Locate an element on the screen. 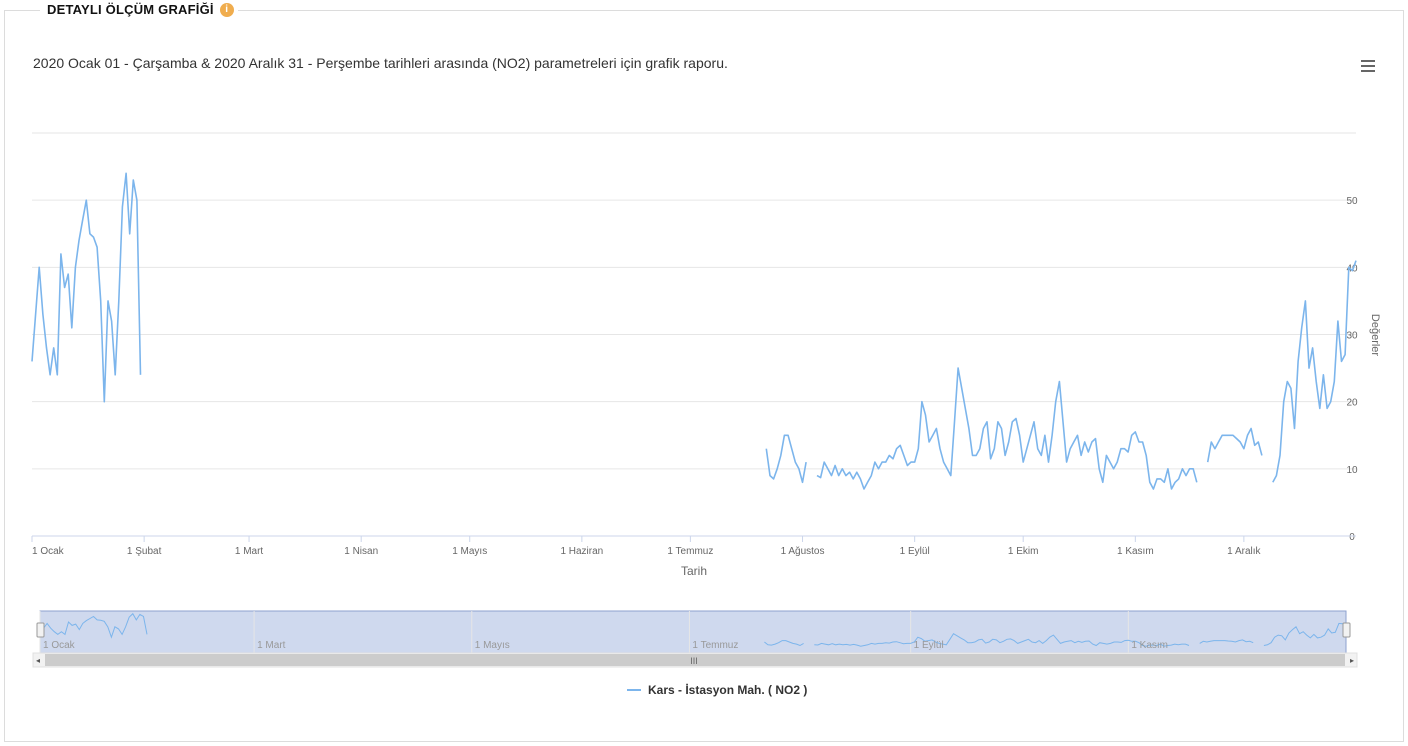  x-tick-label: 1 Eylül is located at coordinates (915, 551).